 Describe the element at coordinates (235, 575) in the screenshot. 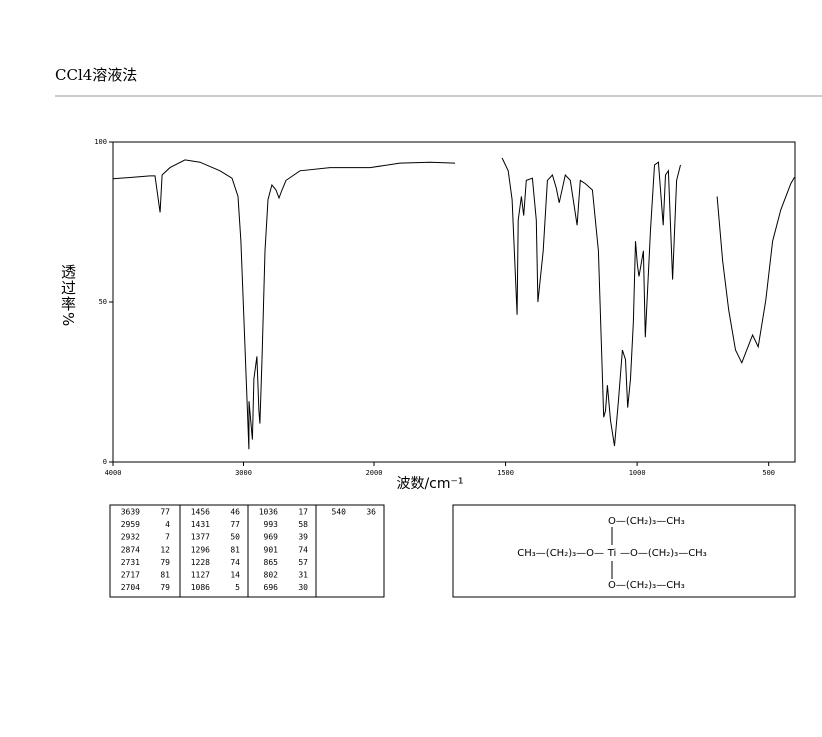

I see `peak-transmittance: 14` at that location.